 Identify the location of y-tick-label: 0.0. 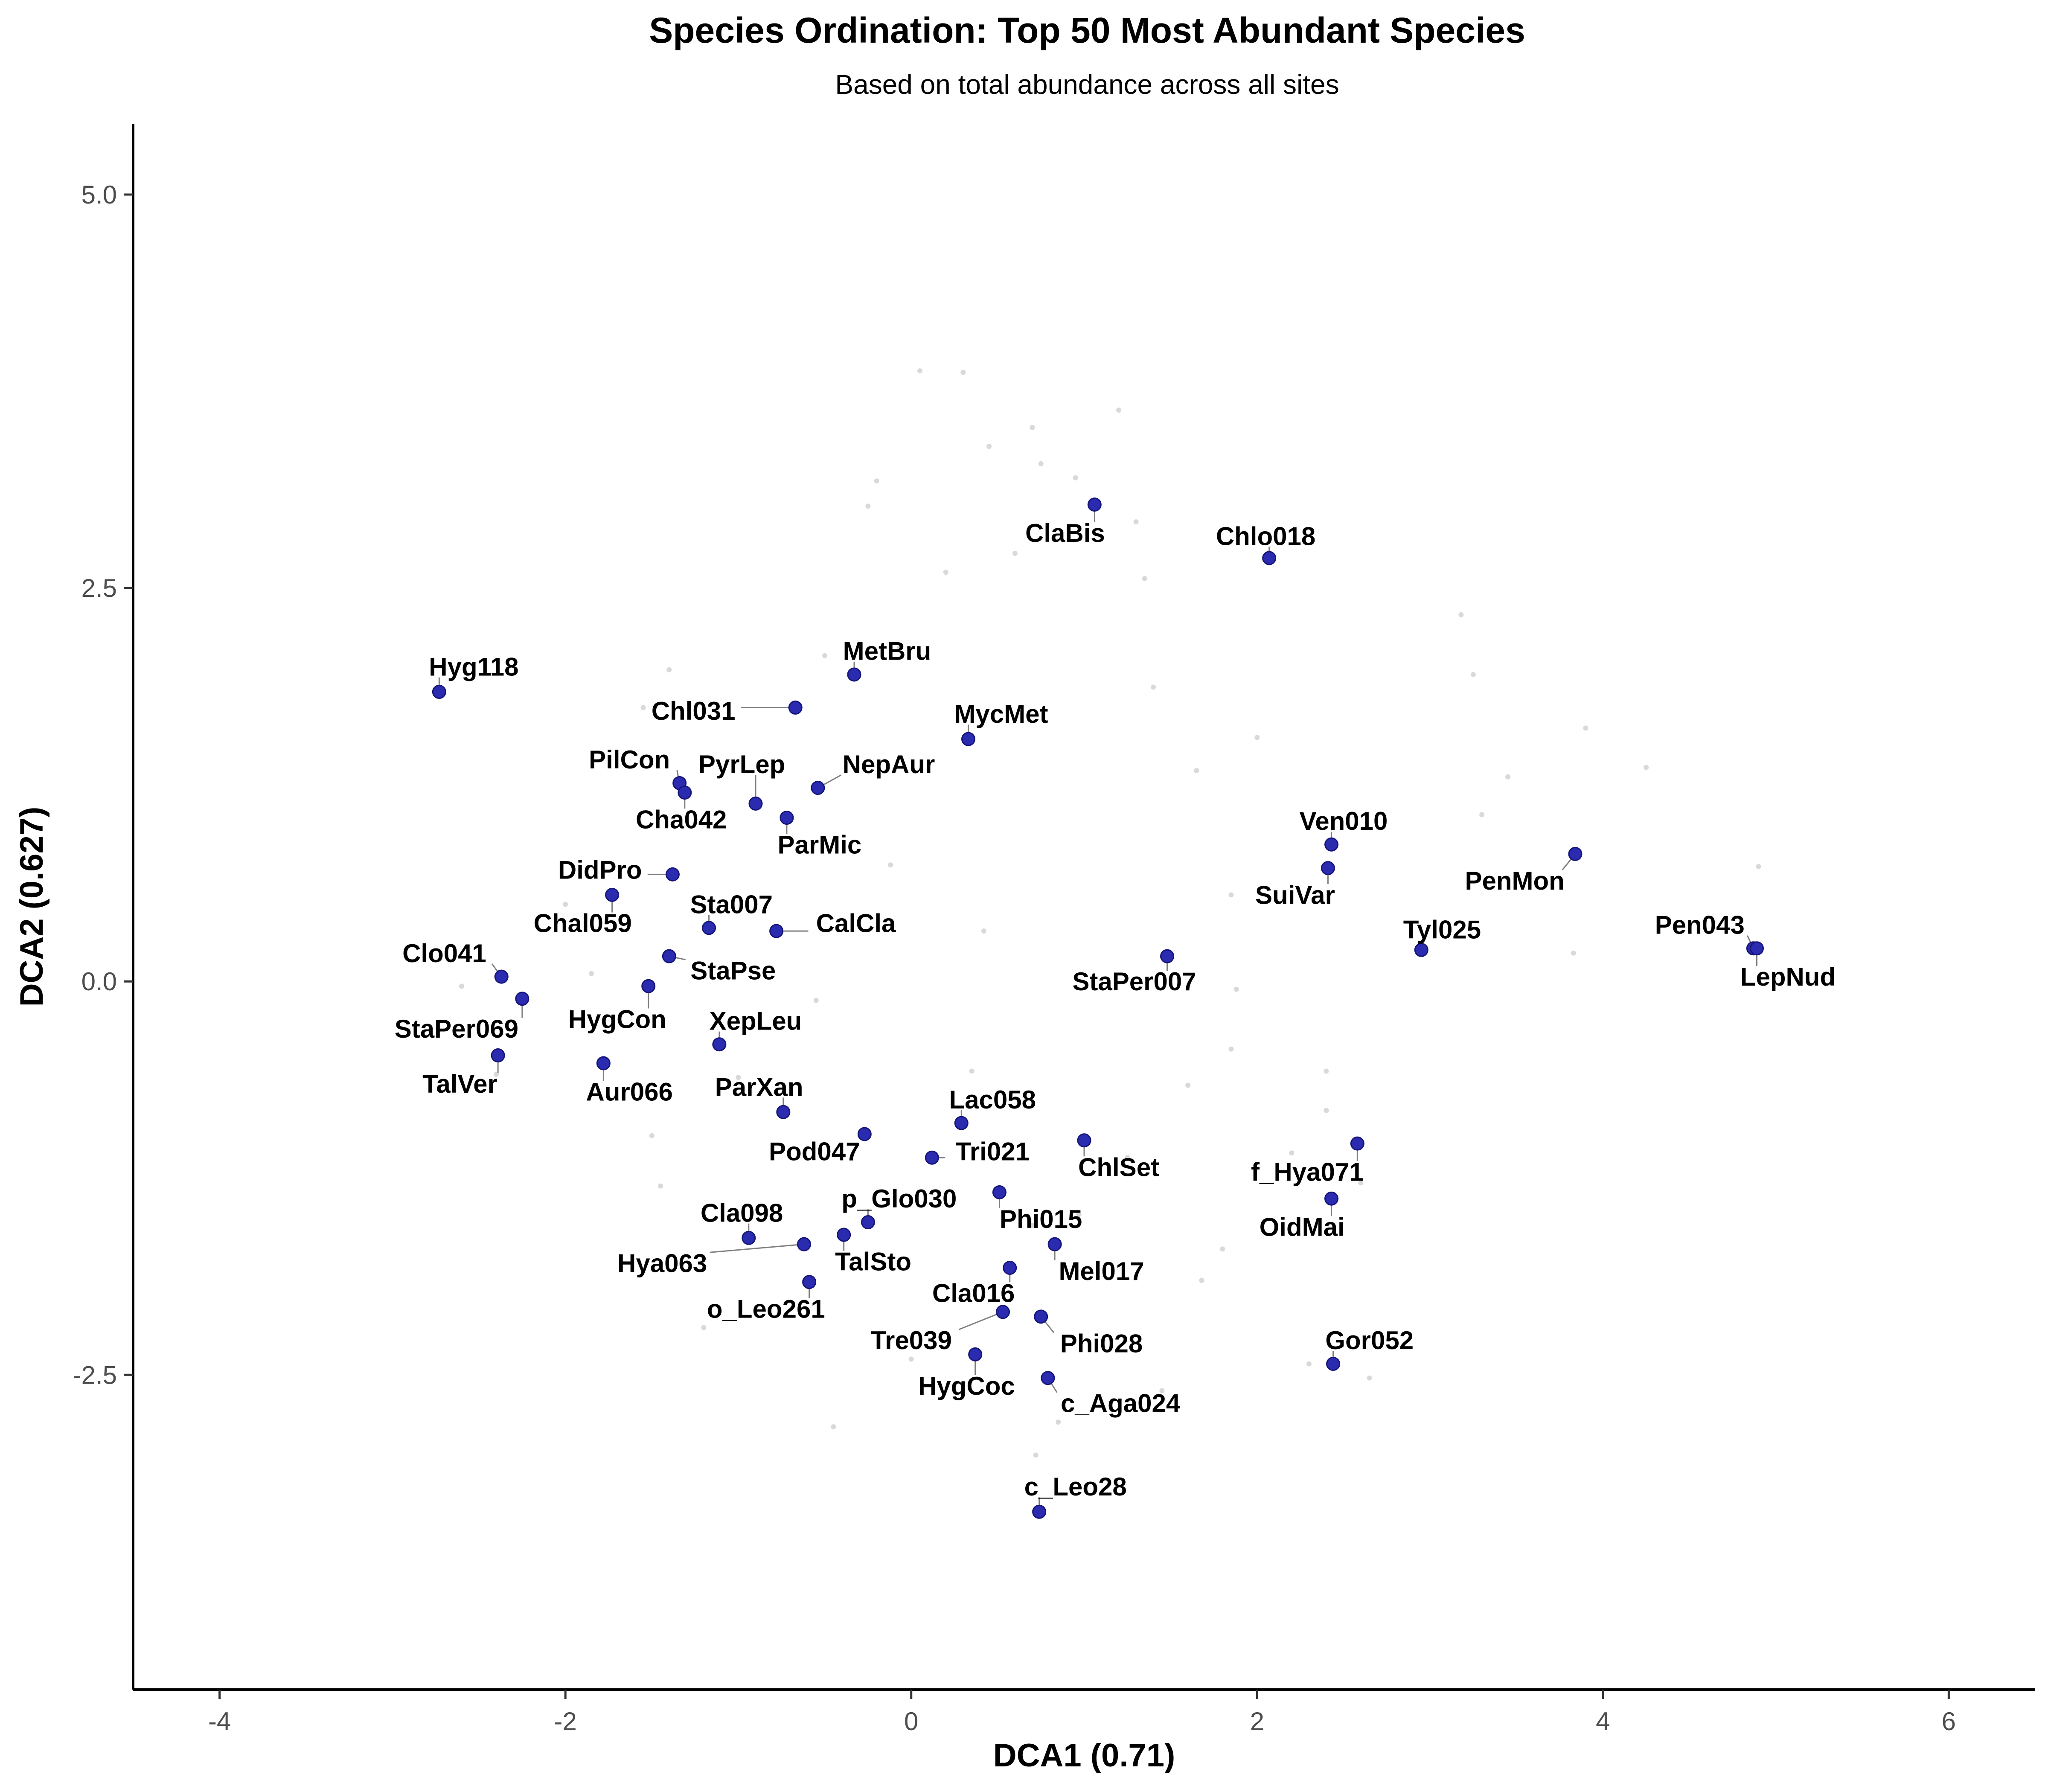
(99, 982).